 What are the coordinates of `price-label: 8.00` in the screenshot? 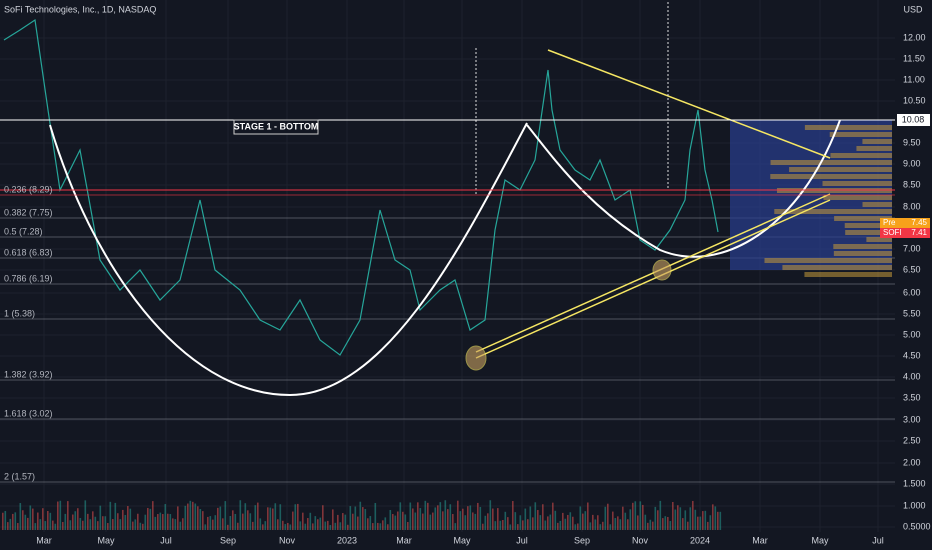 It's located at (912, 206).